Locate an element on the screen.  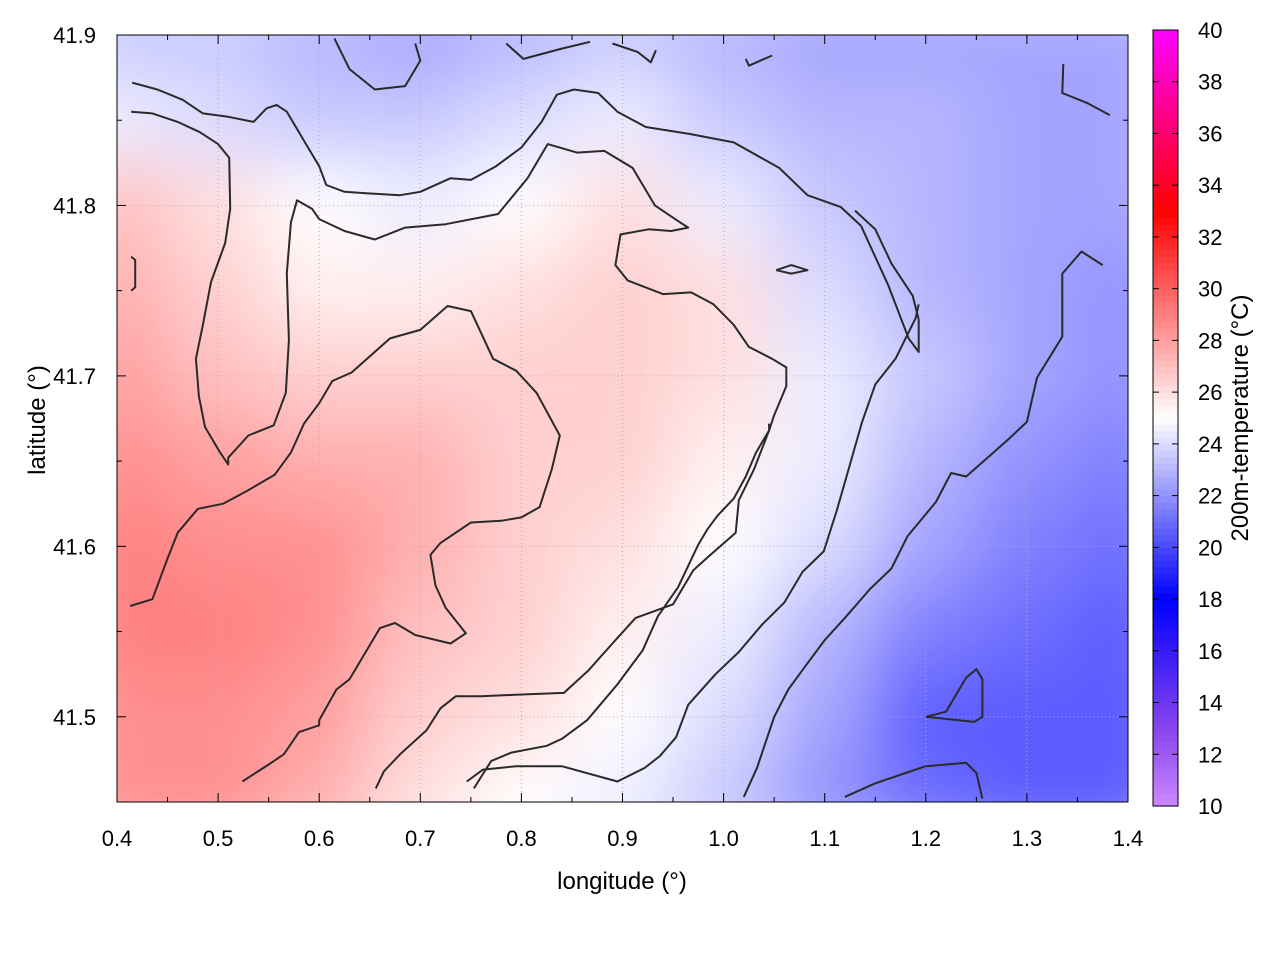
x-axis-label: longitude (°) is located at coordinates (622, 881).